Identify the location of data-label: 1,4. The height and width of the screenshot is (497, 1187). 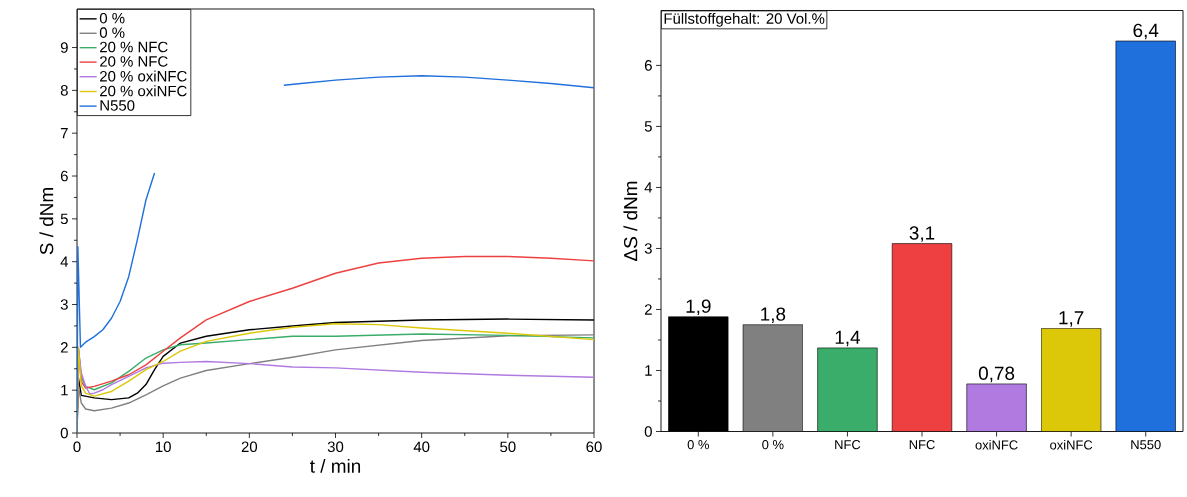
(848, 338).